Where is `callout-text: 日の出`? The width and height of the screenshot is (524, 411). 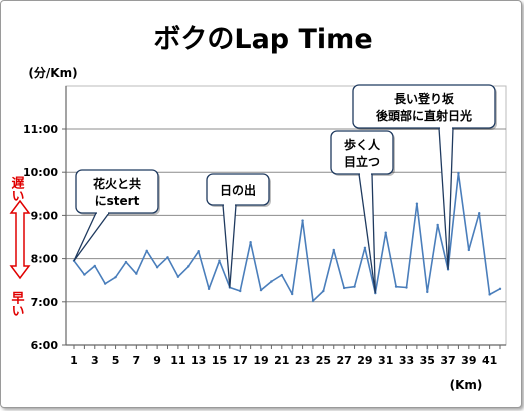 callout-text: 日の出 is located at coordinates (238, 190).